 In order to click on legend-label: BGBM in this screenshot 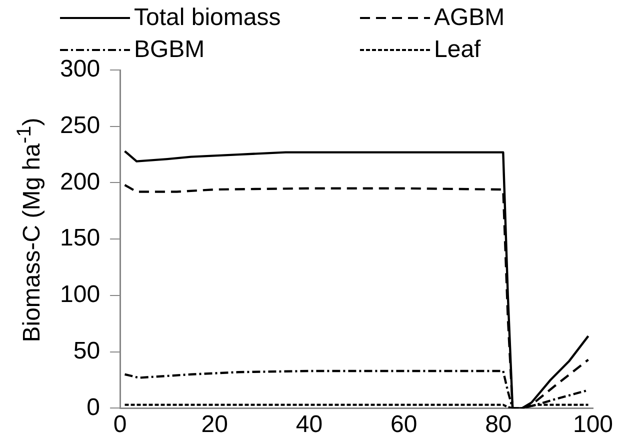, I will do `click(169, 50)`.